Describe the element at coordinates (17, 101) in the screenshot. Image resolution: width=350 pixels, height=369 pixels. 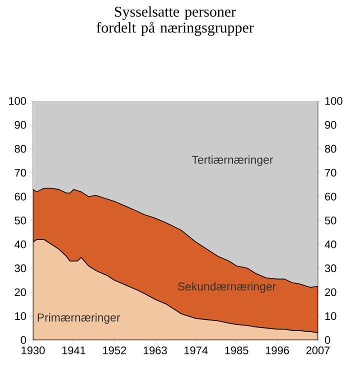
I see `y-tick-label: 100` at that location.